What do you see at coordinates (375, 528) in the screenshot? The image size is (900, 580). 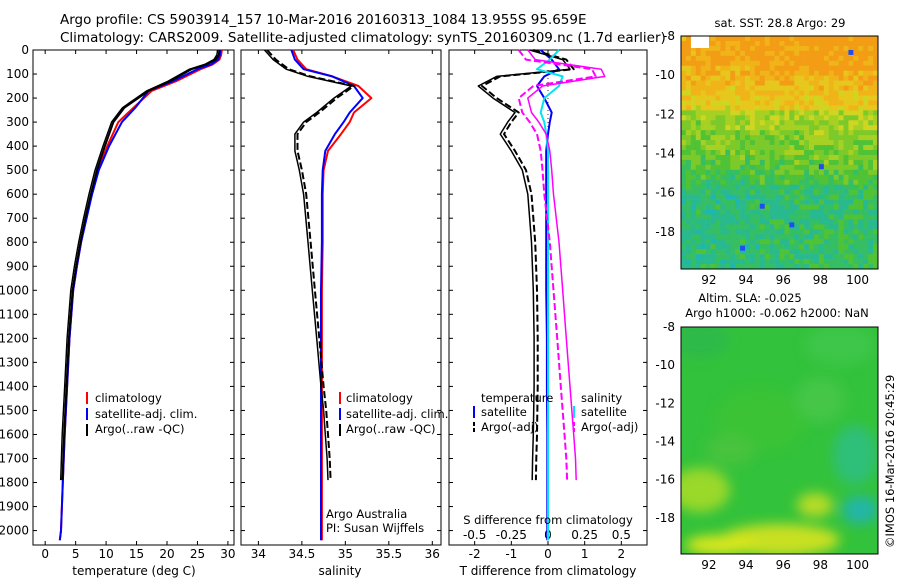 I see `credit-line2: PI: Susan Wijffels` at bounding box center [375, 528].